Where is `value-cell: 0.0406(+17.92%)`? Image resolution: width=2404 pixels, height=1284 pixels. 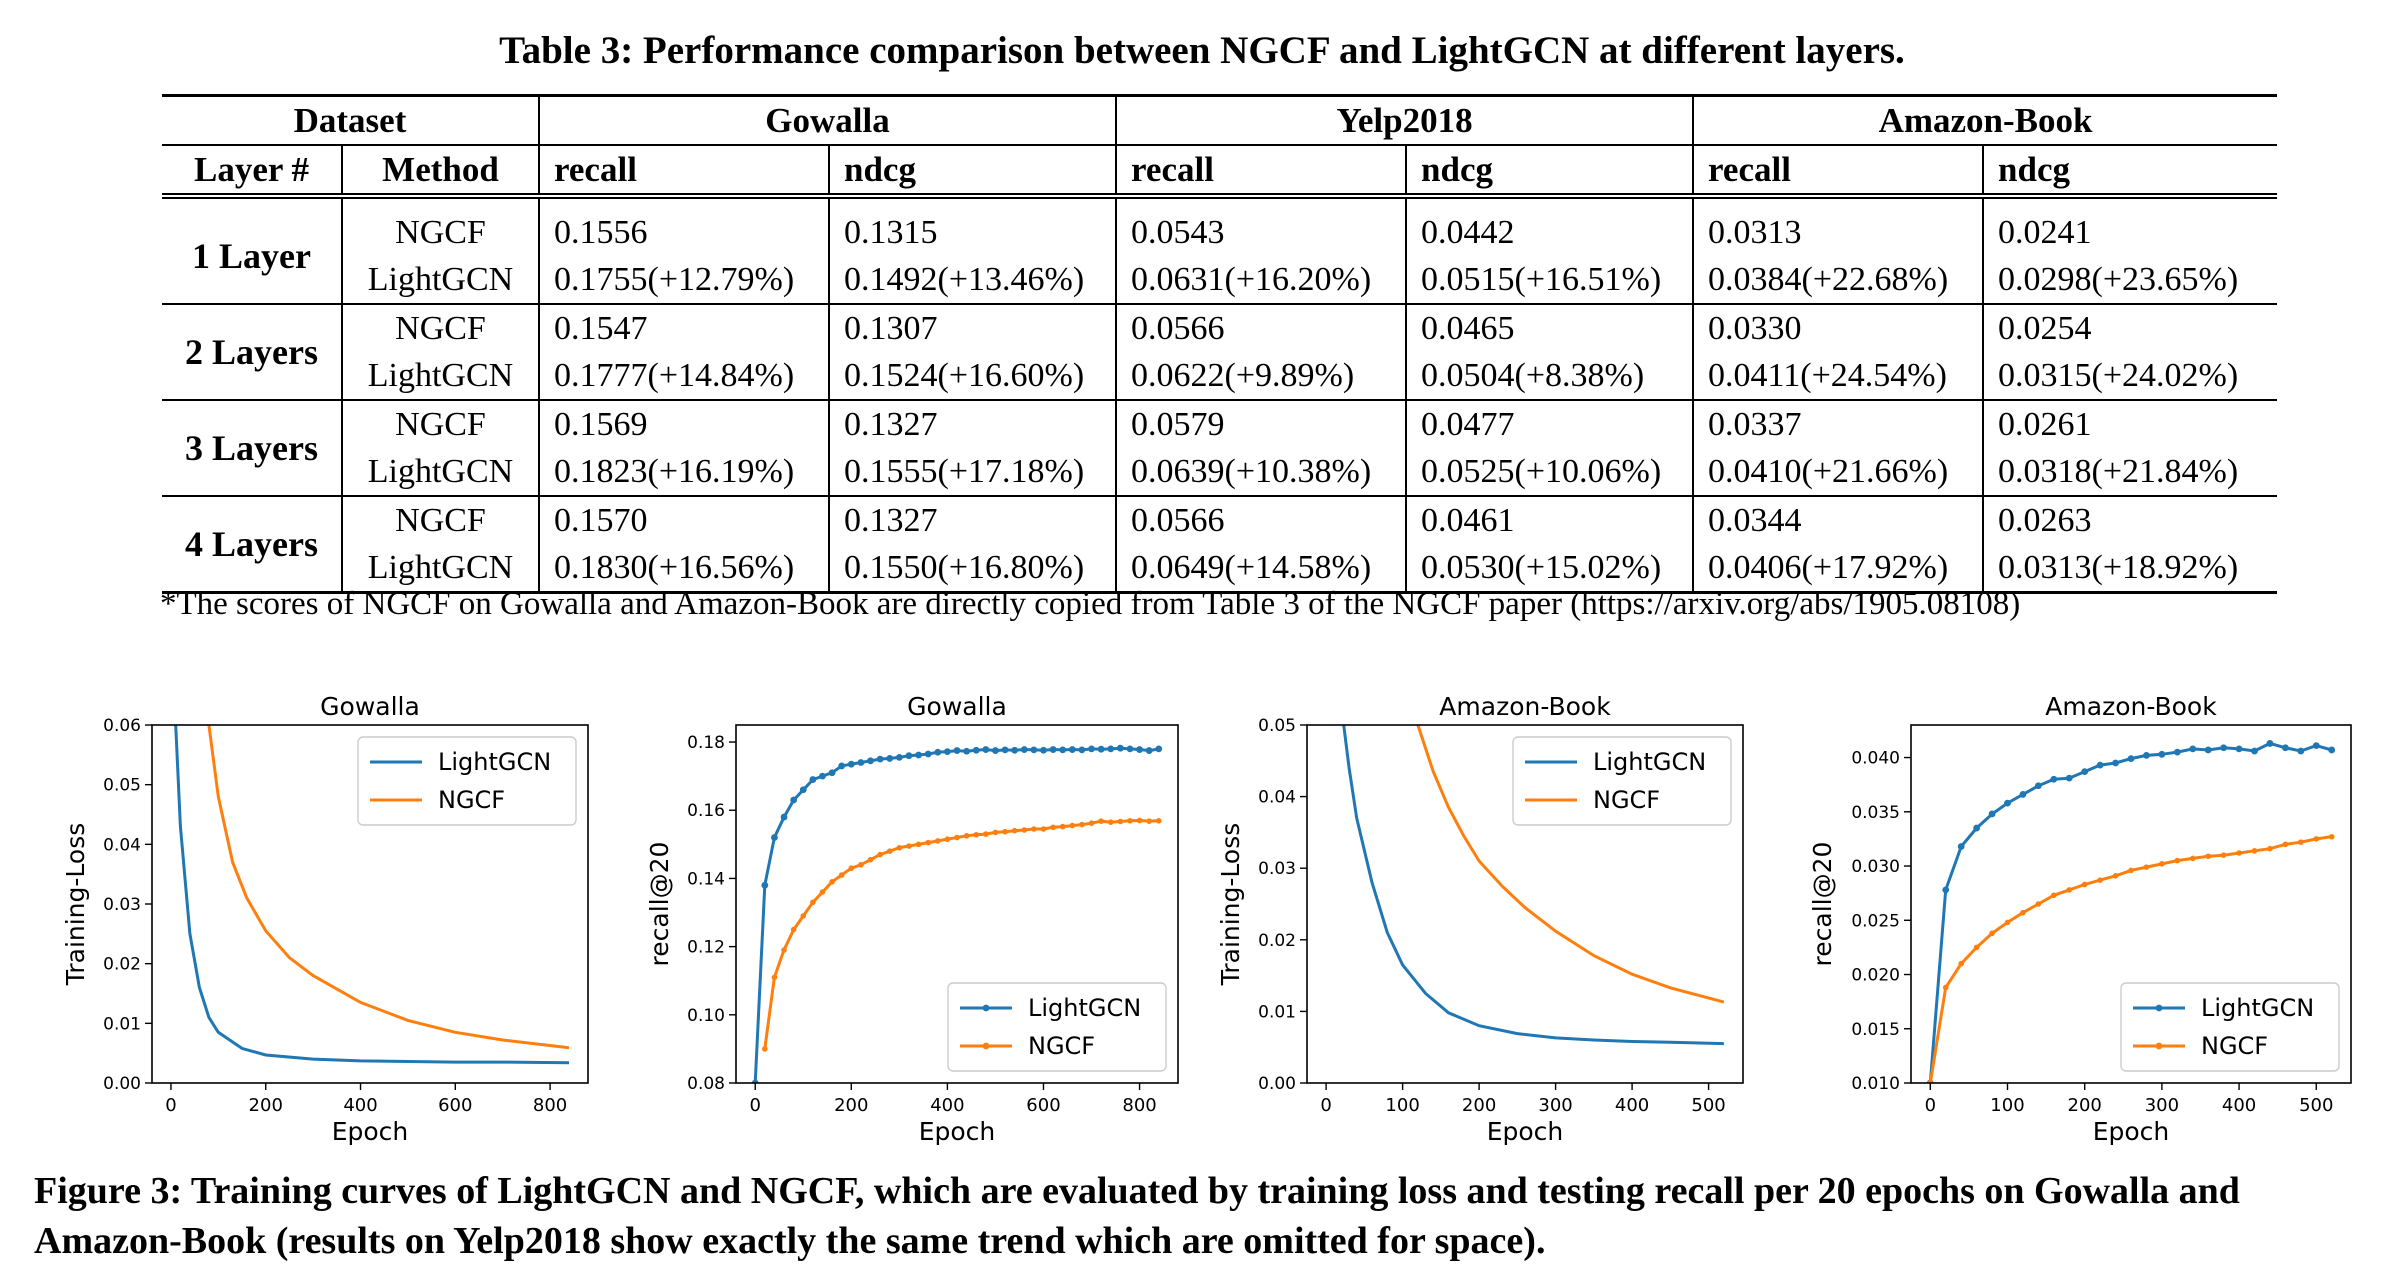
value-cell: 0.0406(+17.92%) is located at coordinates (1838, 569).